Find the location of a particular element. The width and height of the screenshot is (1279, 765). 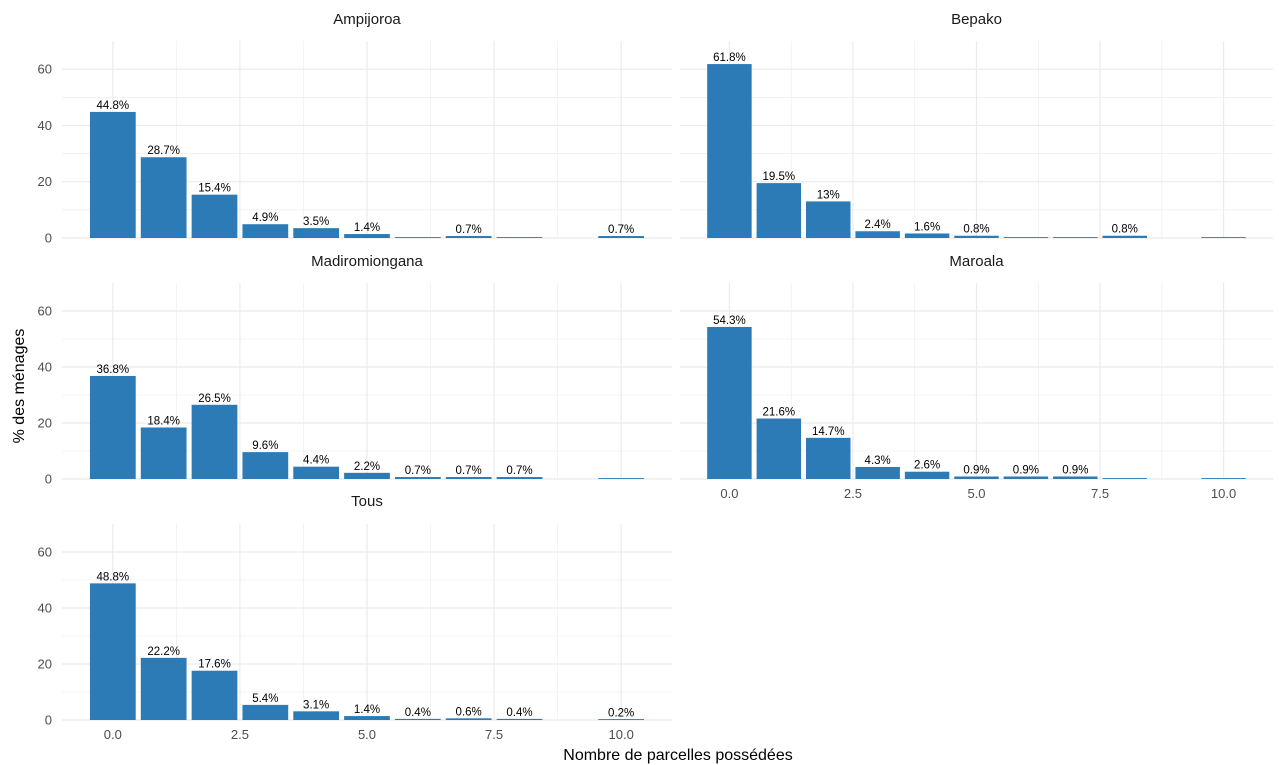

data-label: 19.5% is located at coordinates (779, 177).